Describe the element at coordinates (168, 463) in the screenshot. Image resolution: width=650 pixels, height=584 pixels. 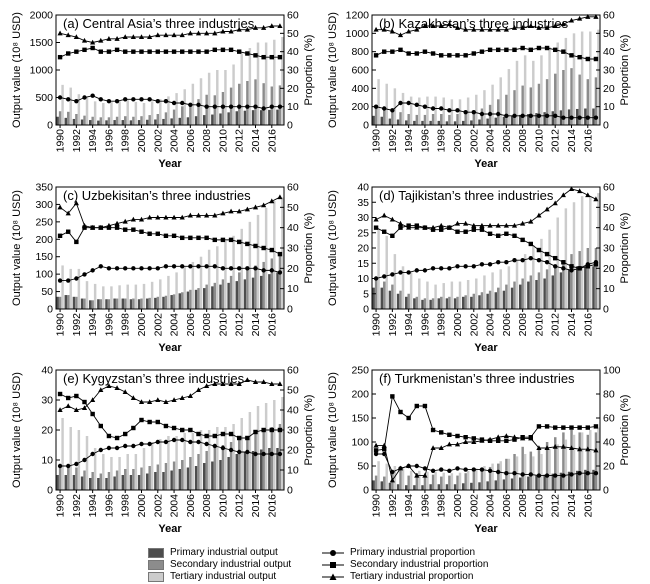
I see `bar-tertiary-2003` at that location.